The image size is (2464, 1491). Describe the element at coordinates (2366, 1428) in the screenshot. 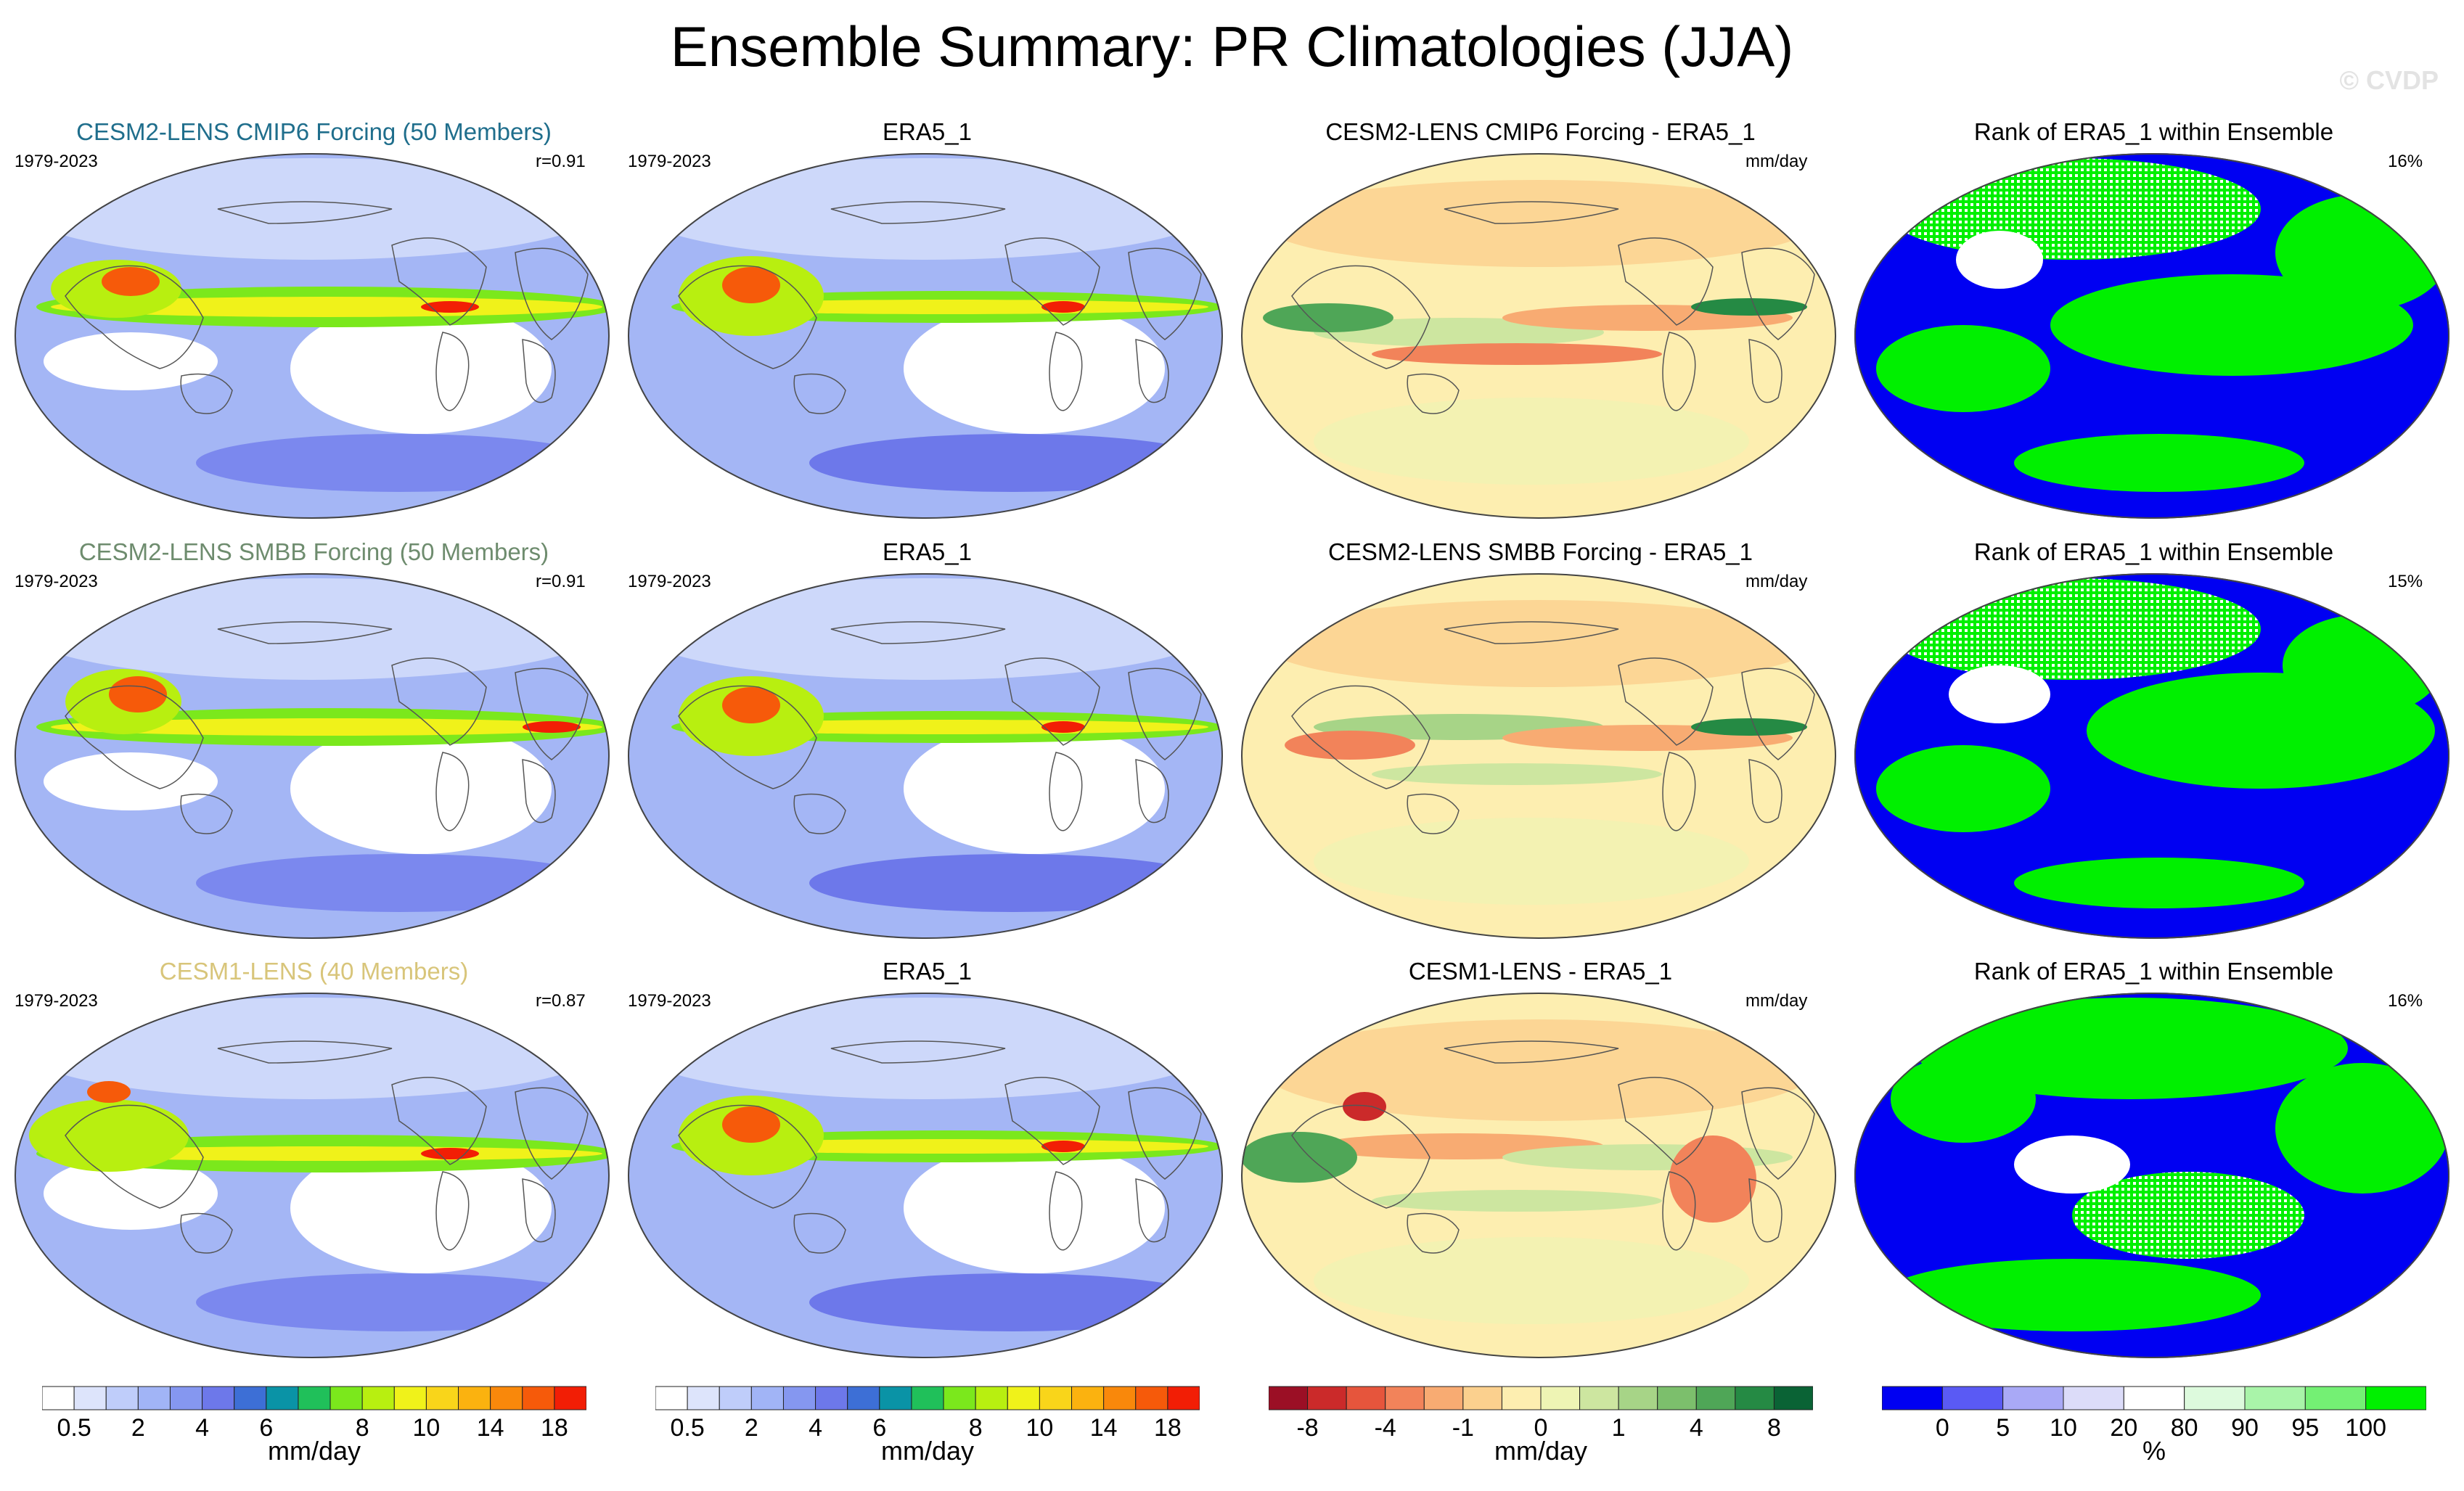

I see `rank-colorbar-label: 100` at that location.